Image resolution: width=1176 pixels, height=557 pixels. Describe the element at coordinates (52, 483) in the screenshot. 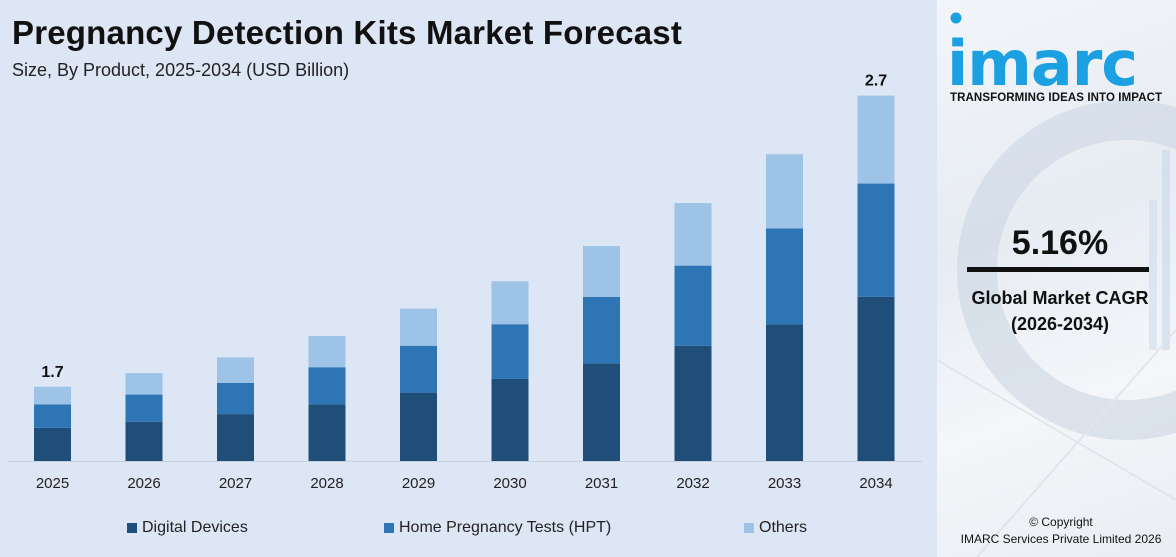

I see `x-tick-label-2025: 2025` at that location.